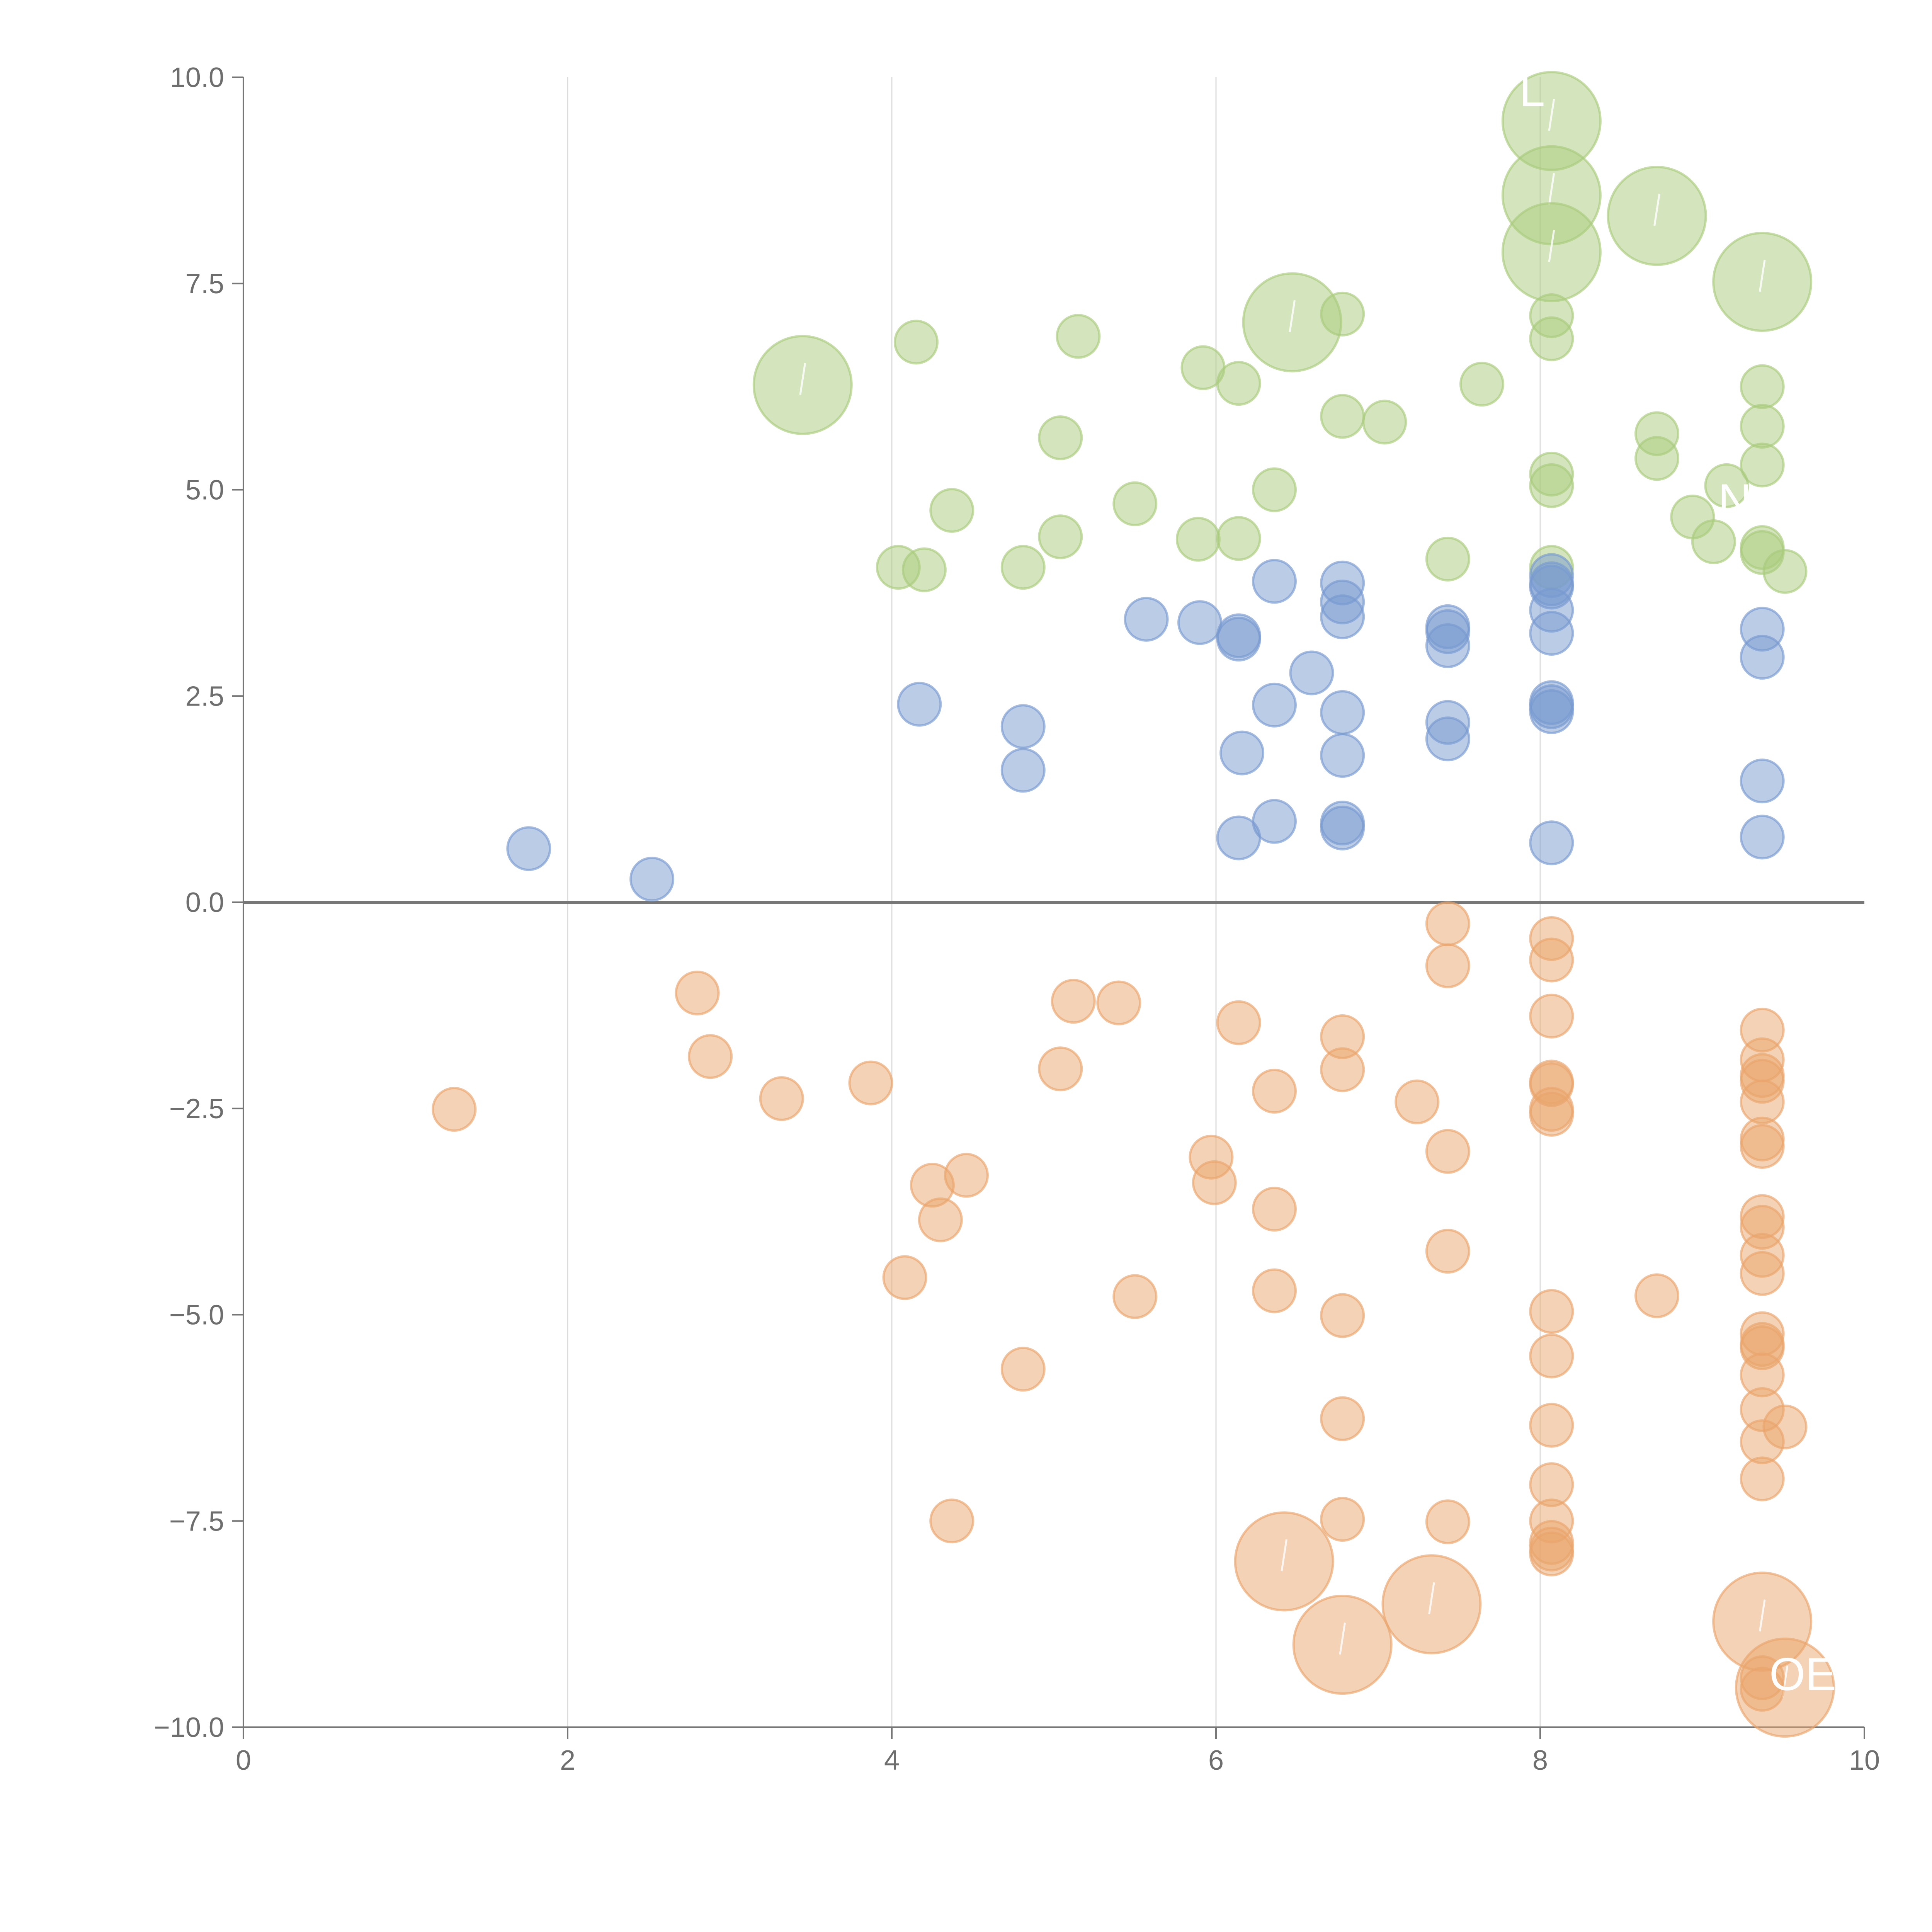 The image size is (1932, 1932). Describe the element at coordinates (1540, 1760) in the screenshot. I see `x-tick-label: 8` at that location.